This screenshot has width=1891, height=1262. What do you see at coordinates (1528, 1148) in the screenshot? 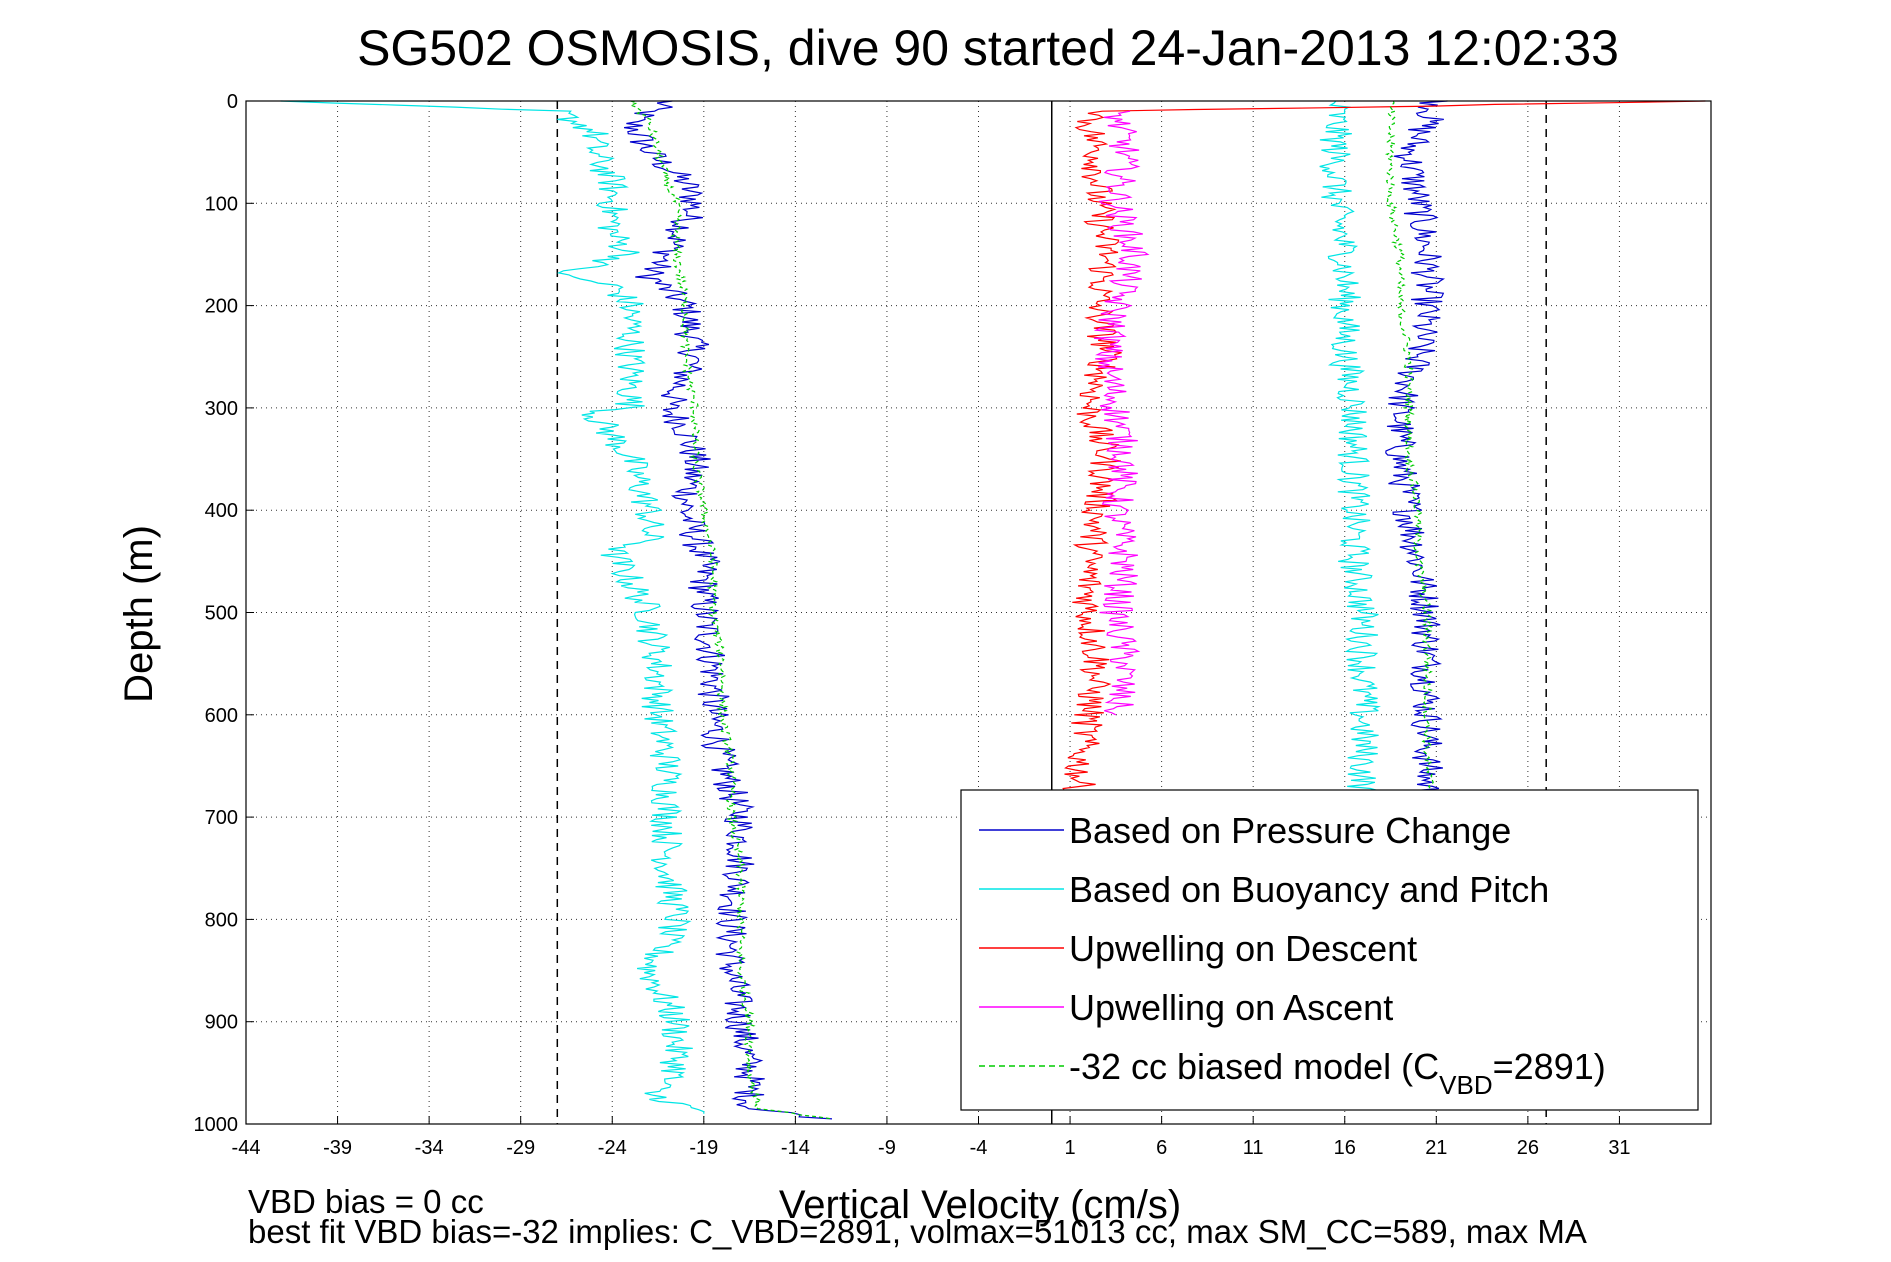
I see `x-tick-label: 26` at bounding box center [1528, 1148].